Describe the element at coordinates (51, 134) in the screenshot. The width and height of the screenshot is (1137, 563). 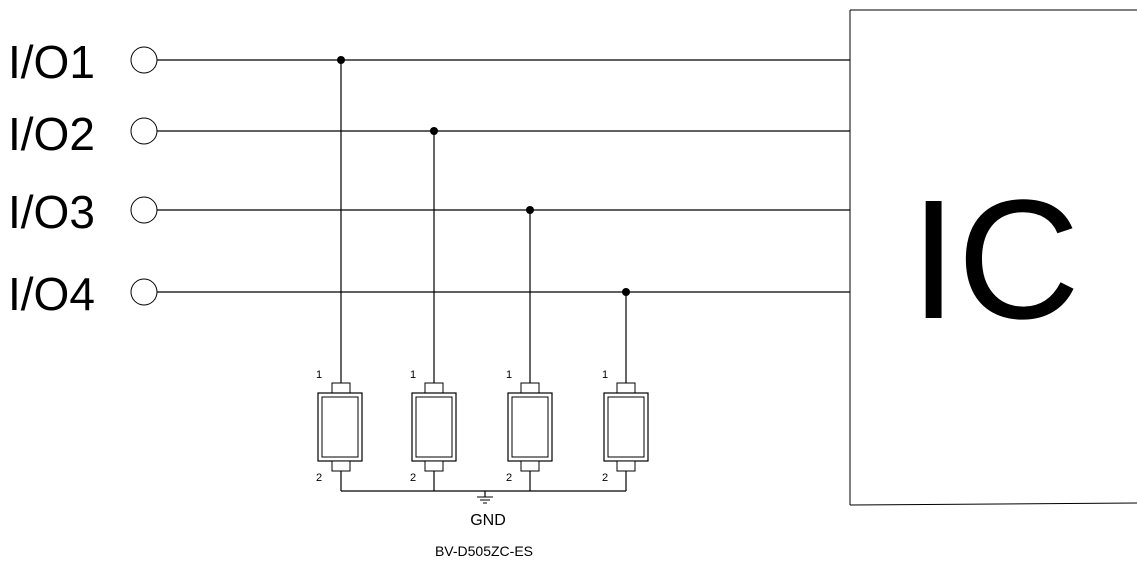
I see `io-label-2: I/O2` at that location.